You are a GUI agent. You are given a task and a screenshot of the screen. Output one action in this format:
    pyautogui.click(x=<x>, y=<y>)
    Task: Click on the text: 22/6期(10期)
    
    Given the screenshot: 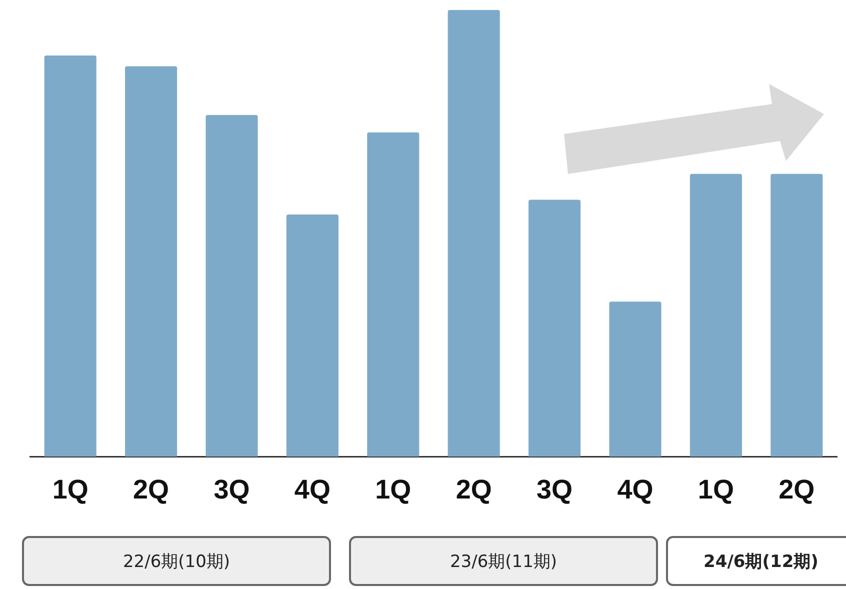 What is the action you would take?
    pyautogui.click(x=176, y=561)
    